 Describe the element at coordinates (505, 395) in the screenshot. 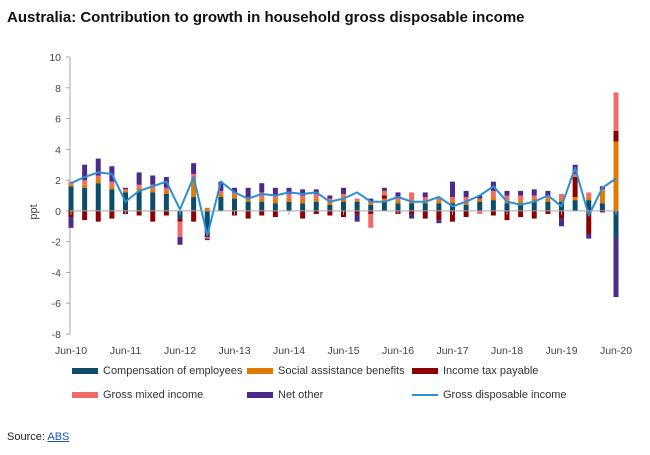

I see `legend-label-gdi: Gross disposable income` at that location.